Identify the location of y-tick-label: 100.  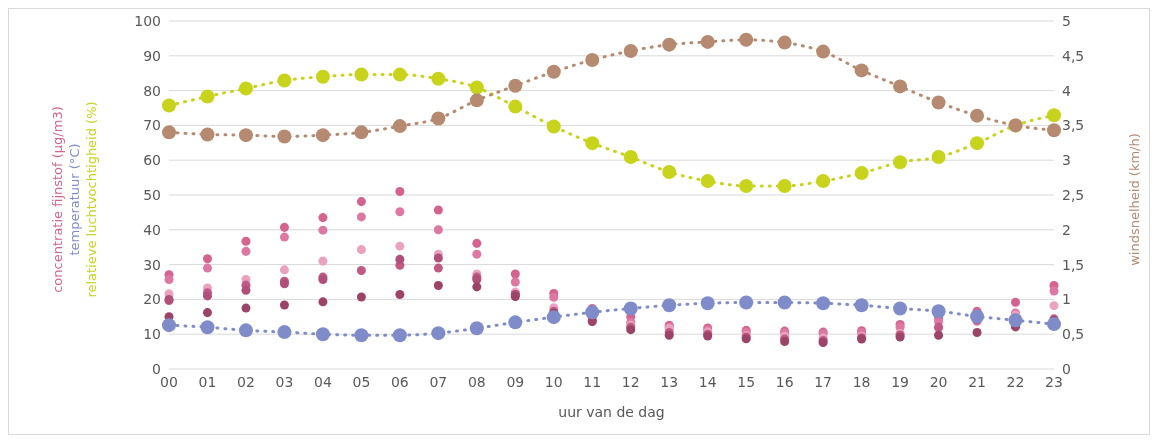
(147, 20).